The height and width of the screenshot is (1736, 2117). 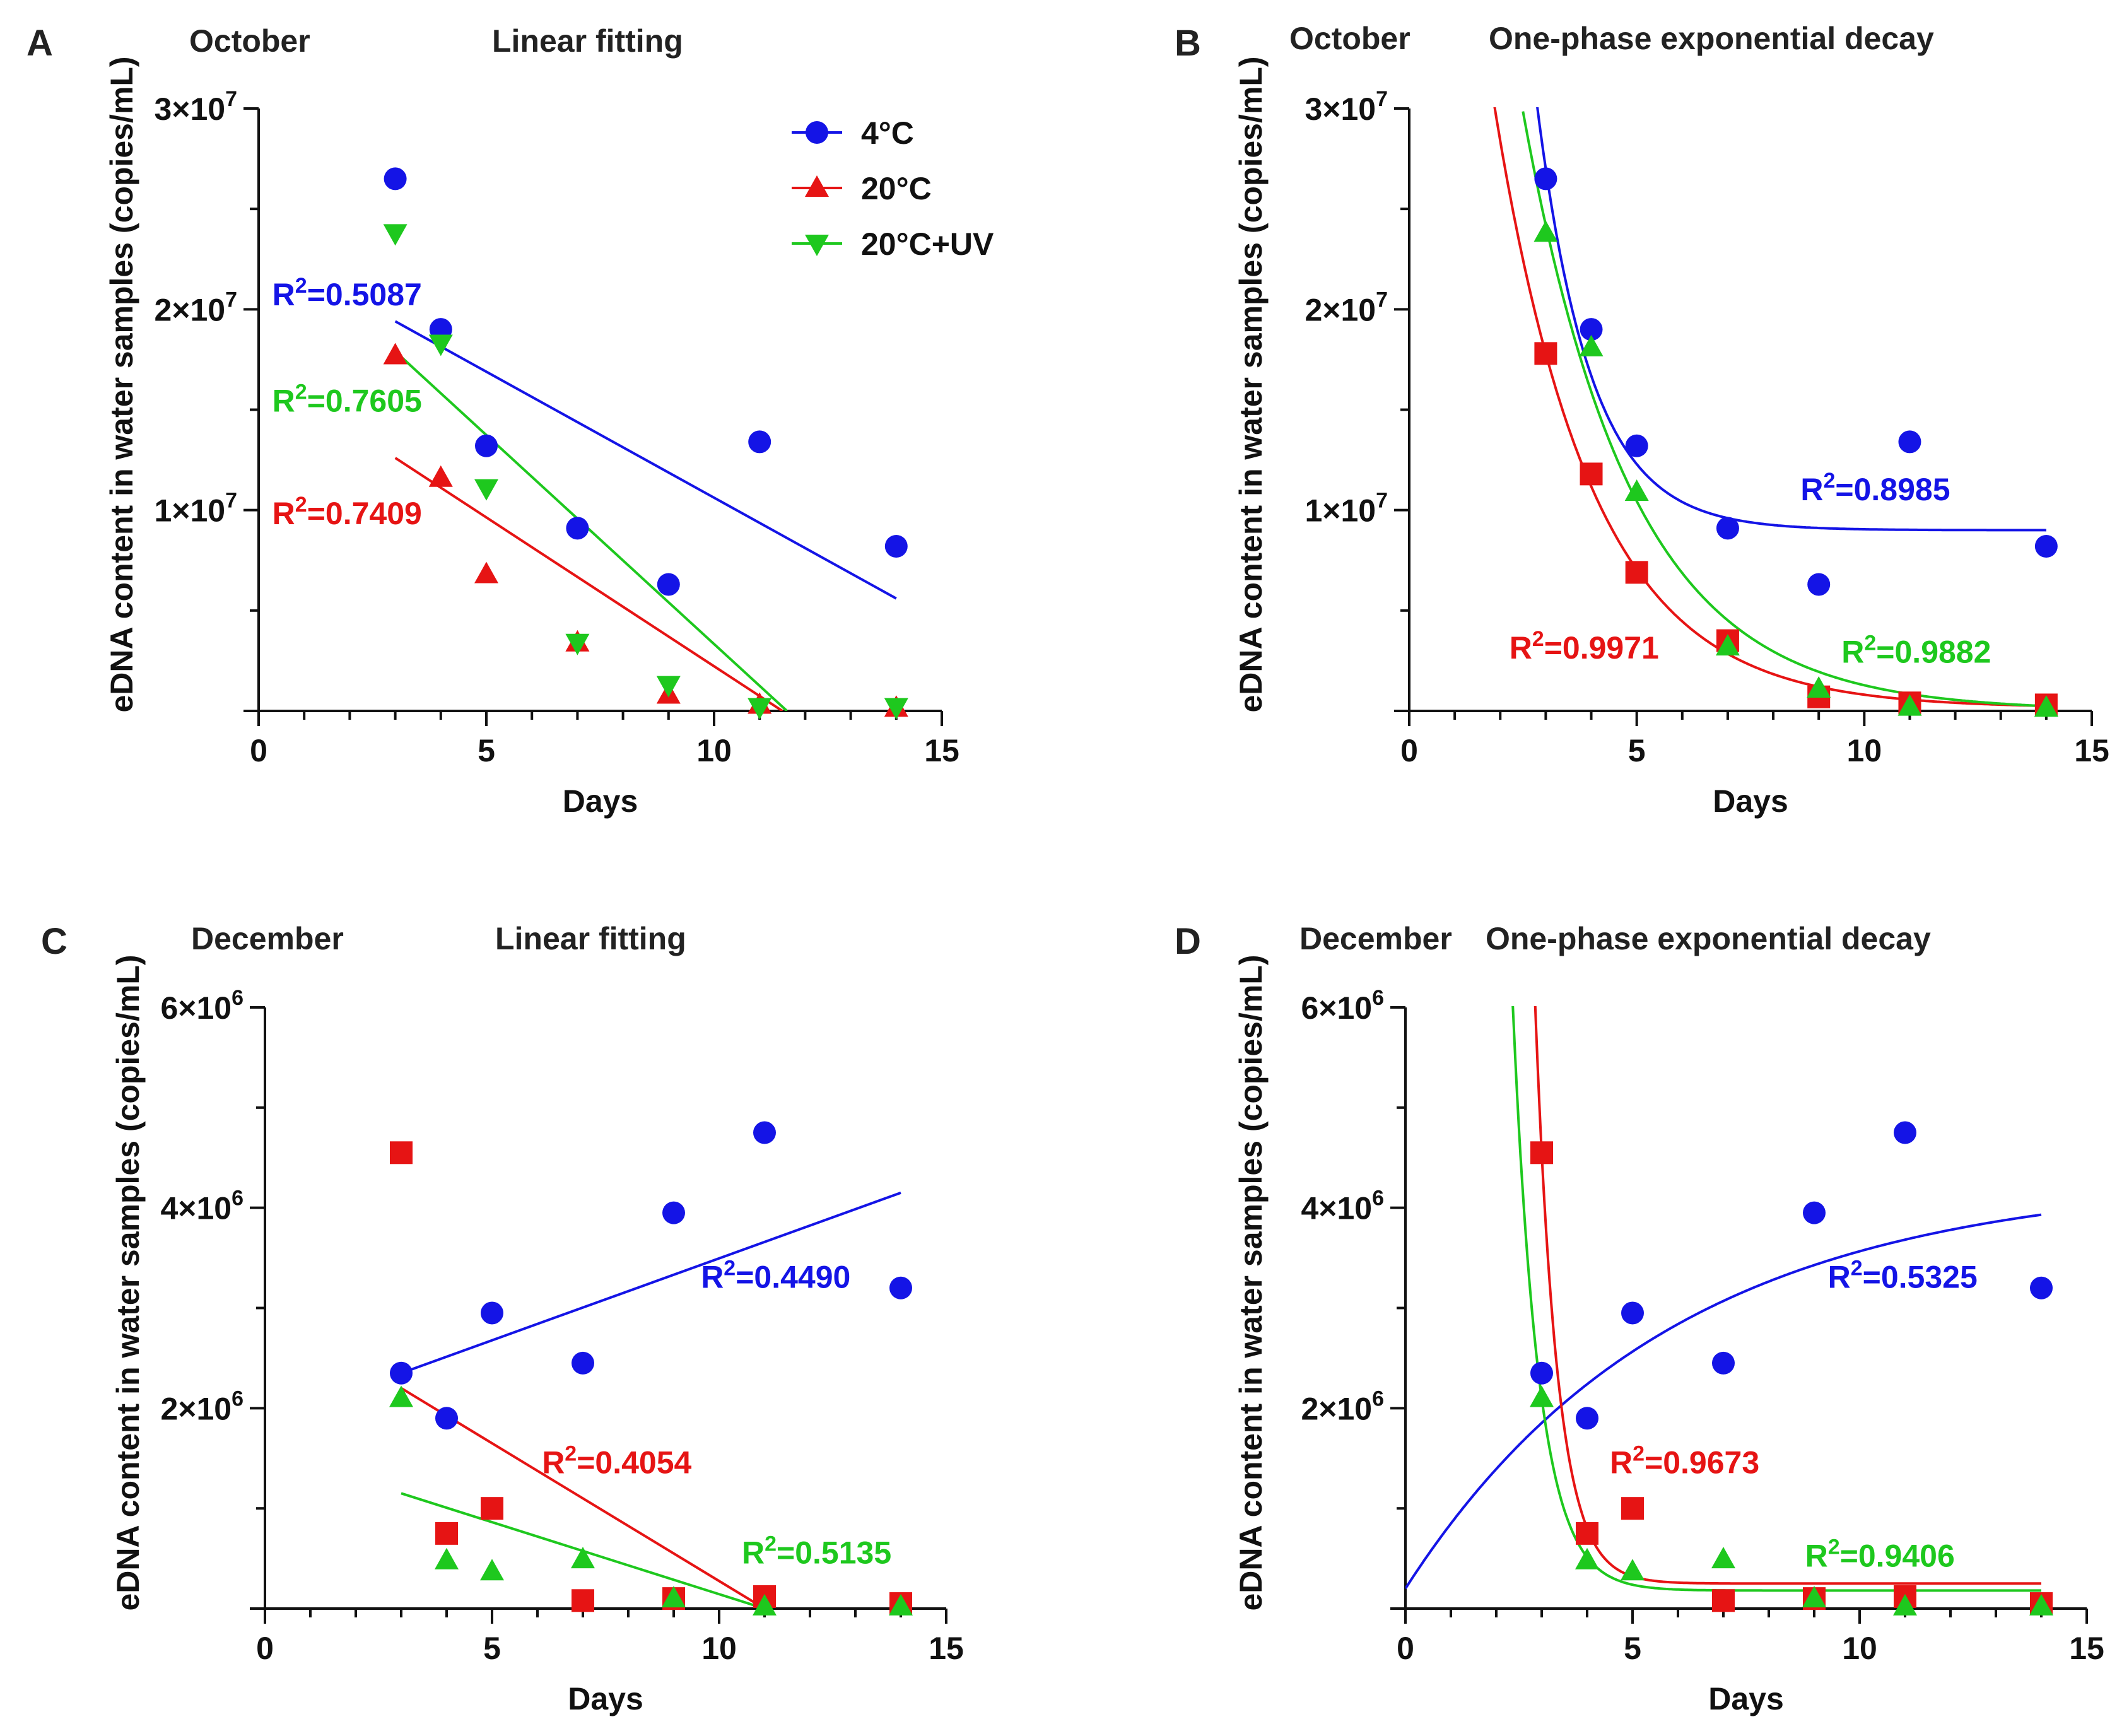 I want to click on panel-letter: D, so click(x=1188, y=941).